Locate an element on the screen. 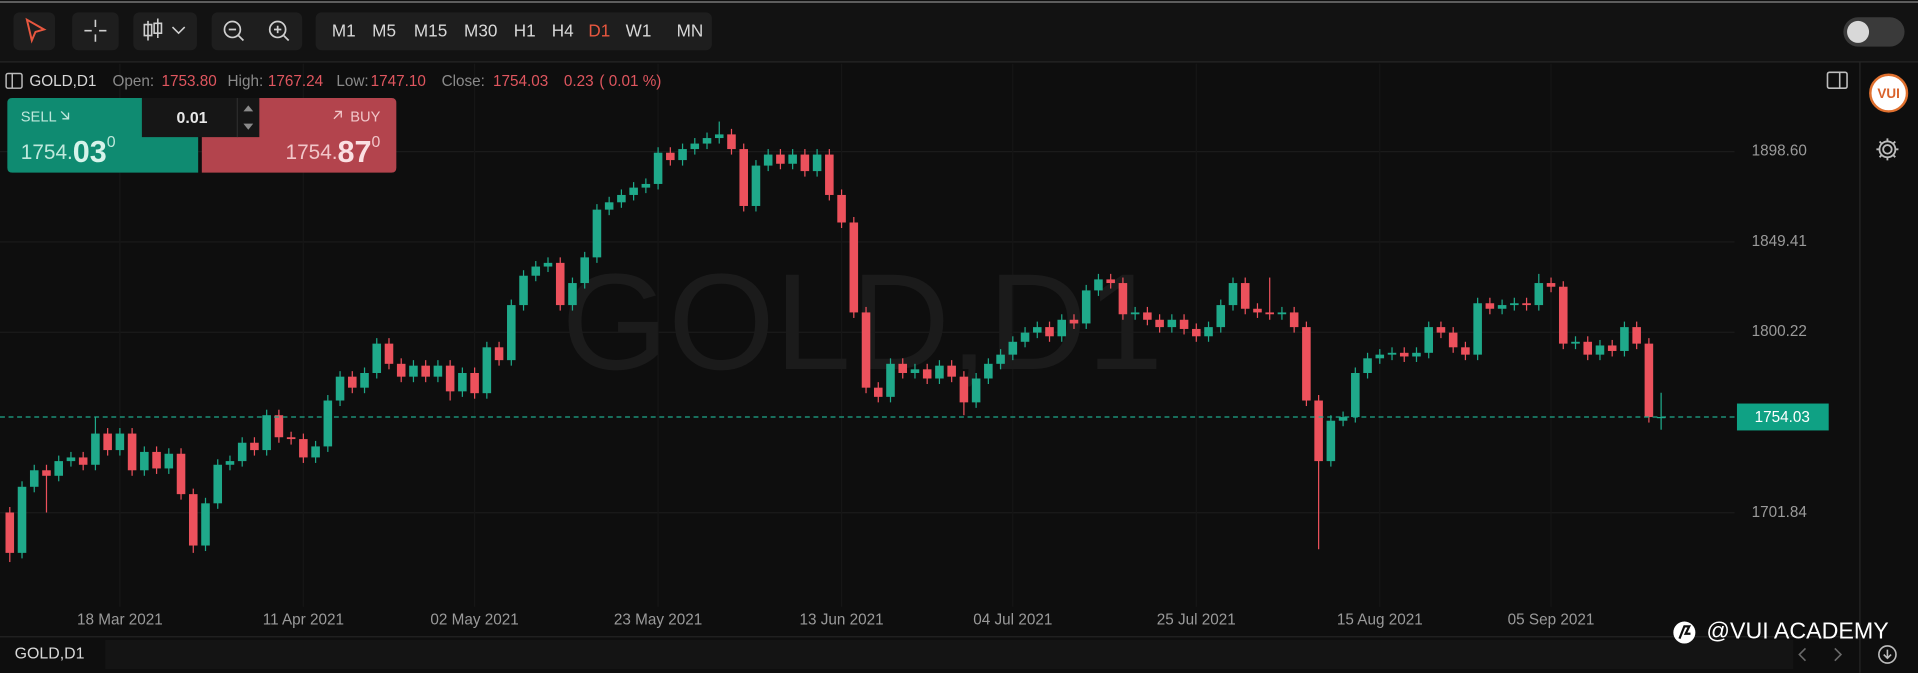 The width and height of the screenshot is (1918, 673). zoom-in is located at coordinates (279, 31).